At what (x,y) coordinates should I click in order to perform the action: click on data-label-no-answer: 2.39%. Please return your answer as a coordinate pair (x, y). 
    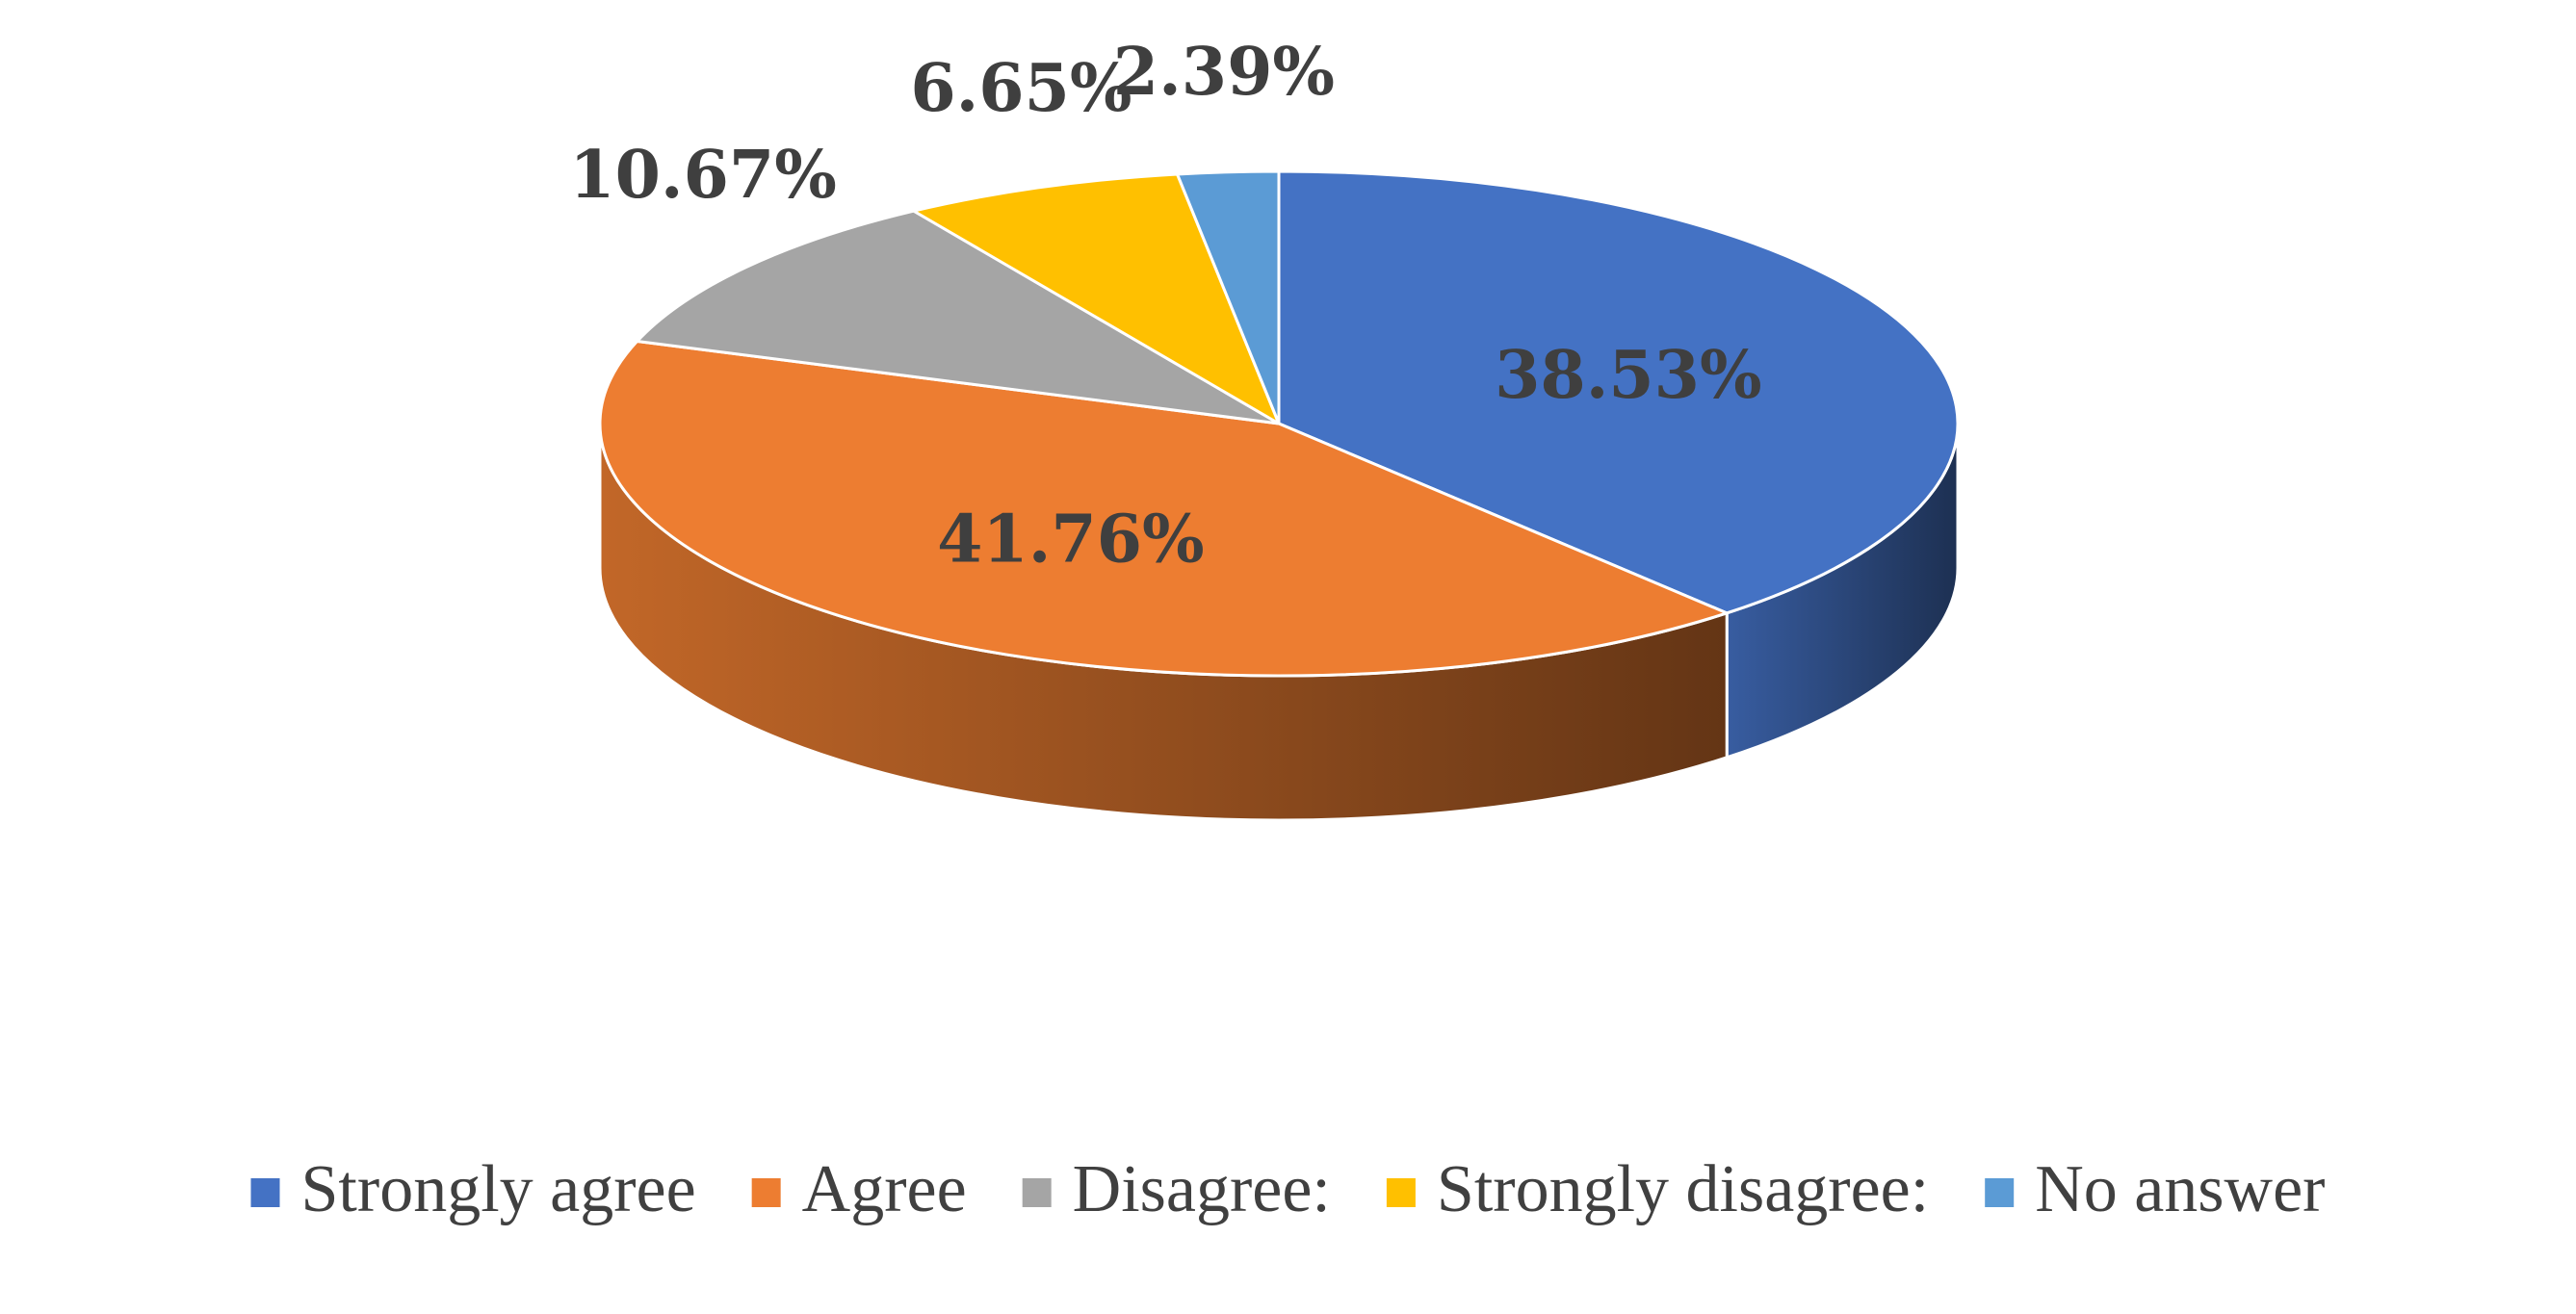
    Looking at the image, I should click on (1224, 73).